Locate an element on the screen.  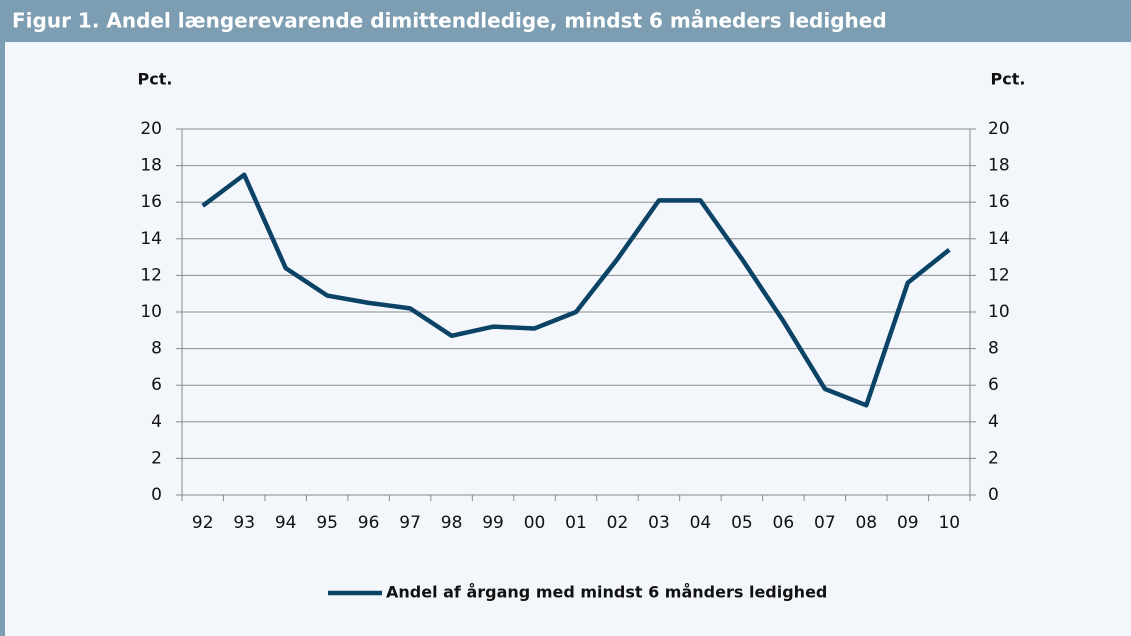
x-tick-label: 04 is located at coordinates (701, 523).